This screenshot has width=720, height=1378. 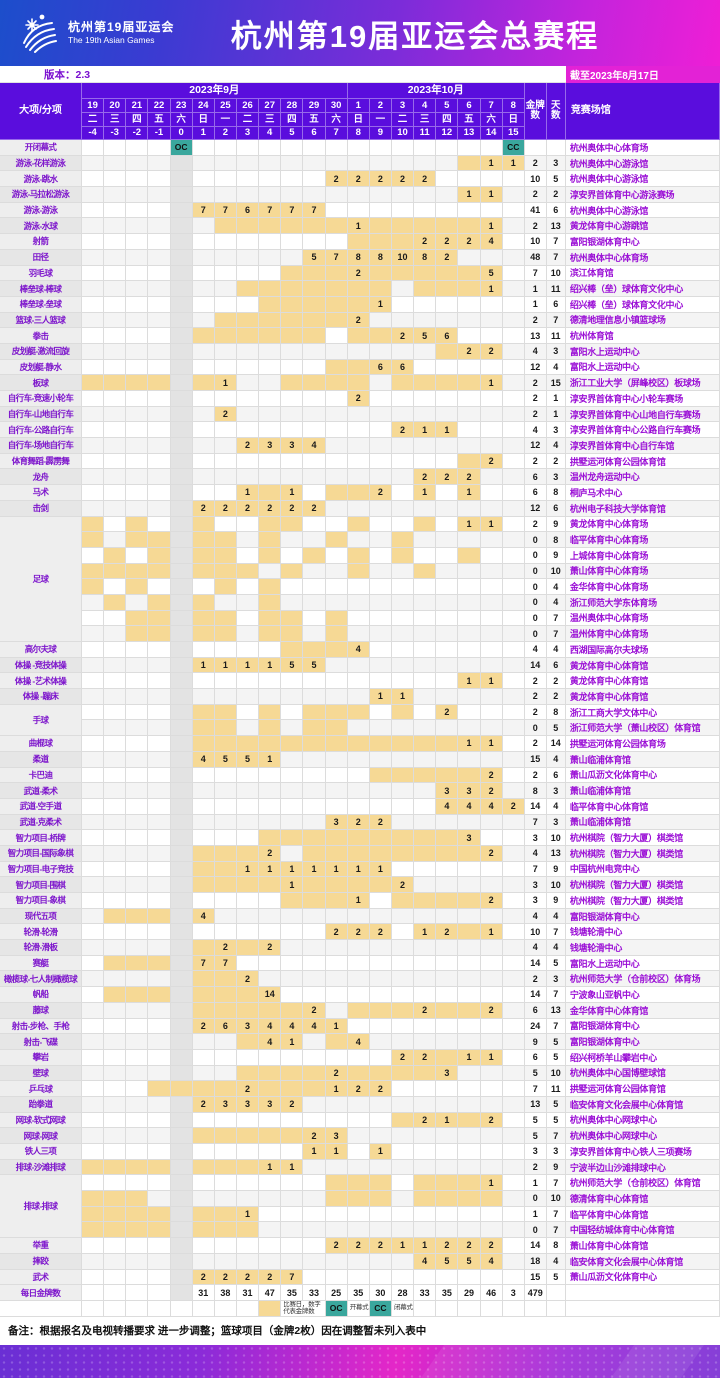 What do you see at coordinates (642, 336) in the screenshot?
I see `venue-cell: 杭州体育馆` at bounding box center [642, 336].